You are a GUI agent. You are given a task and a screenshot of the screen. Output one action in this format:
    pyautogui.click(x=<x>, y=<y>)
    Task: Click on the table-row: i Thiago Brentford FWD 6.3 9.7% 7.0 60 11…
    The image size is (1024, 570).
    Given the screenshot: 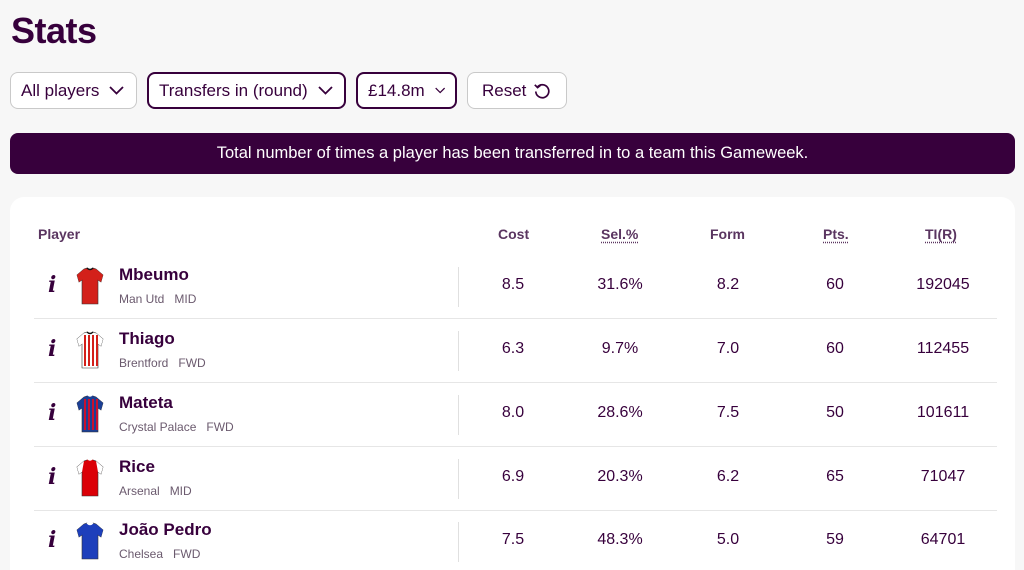 What is the action you would take?
    pyautogui.click(x=515, y=351)
    